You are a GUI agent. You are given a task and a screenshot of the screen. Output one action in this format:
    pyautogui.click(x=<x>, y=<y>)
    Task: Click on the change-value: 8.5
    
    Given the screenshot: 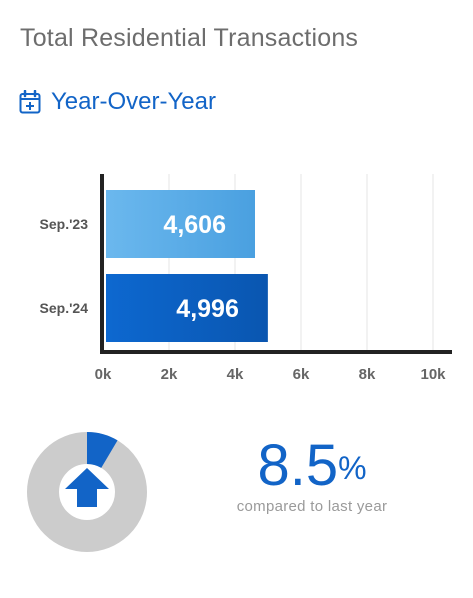 What is the action you would take?
    pyautogui.click(x=298, y=465)
    